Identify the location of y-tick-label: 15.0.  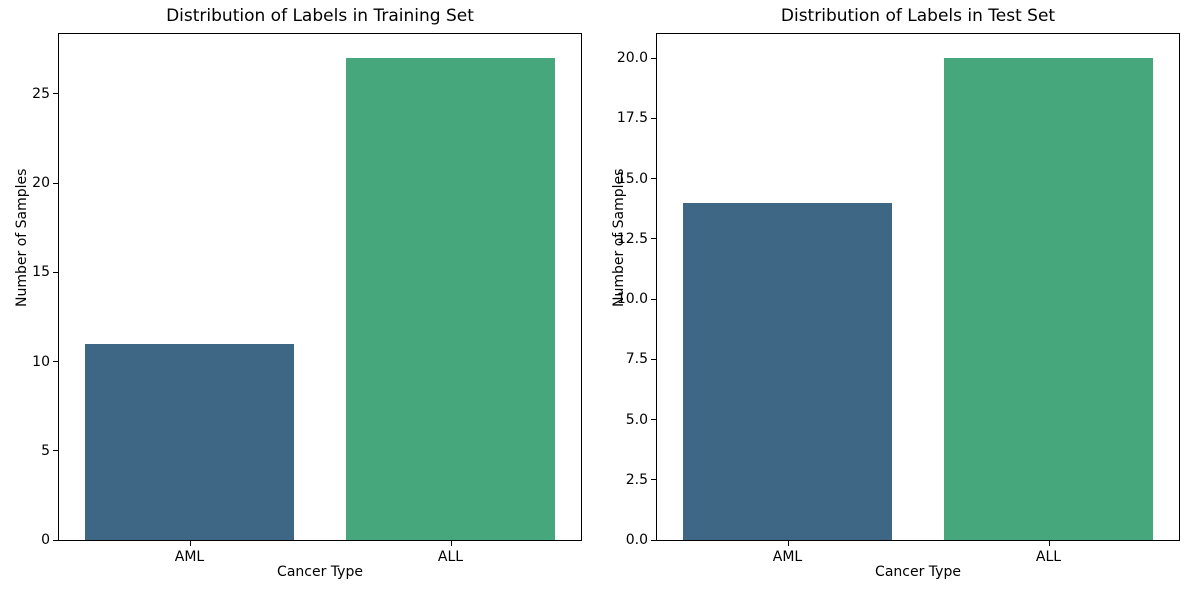
(632, 178).